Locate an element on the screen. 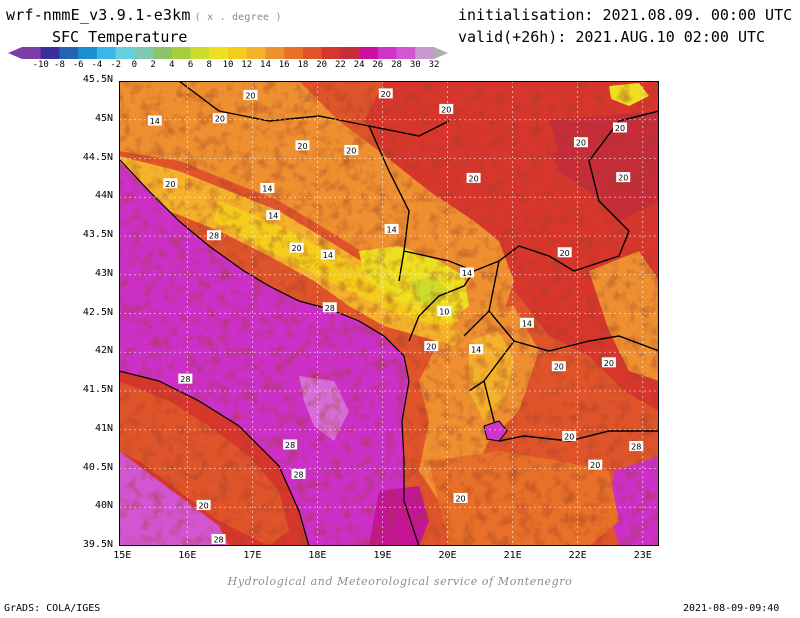  colorbar-tick-label: -8 is located at coordinates (59, 65).